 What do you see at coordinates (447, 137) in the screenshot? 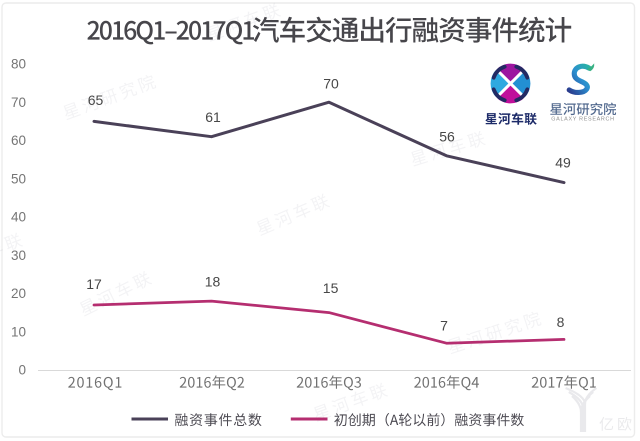
I see `svg-text: 56` at bounding box center [447, 137].